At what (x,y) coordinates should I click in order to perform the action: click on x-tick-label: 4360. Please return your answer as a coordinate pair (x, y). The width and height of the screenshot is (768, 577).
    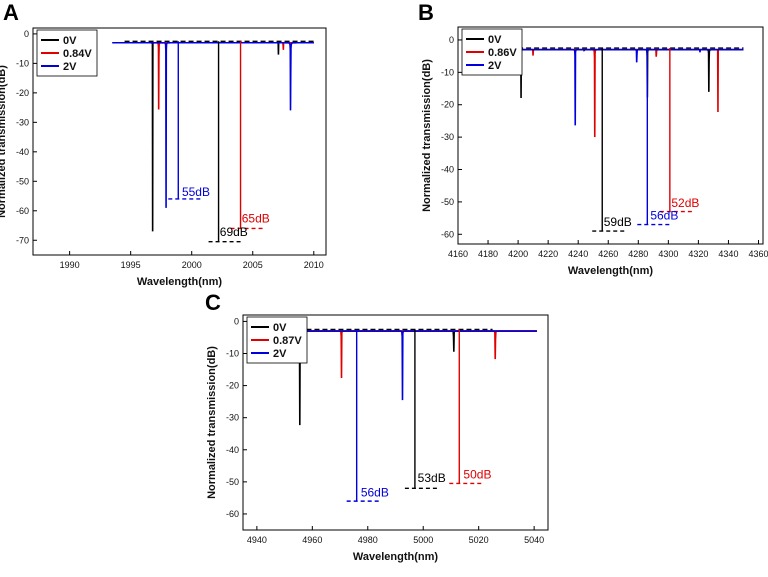
    Looking at the image, I should click on (758, 254).